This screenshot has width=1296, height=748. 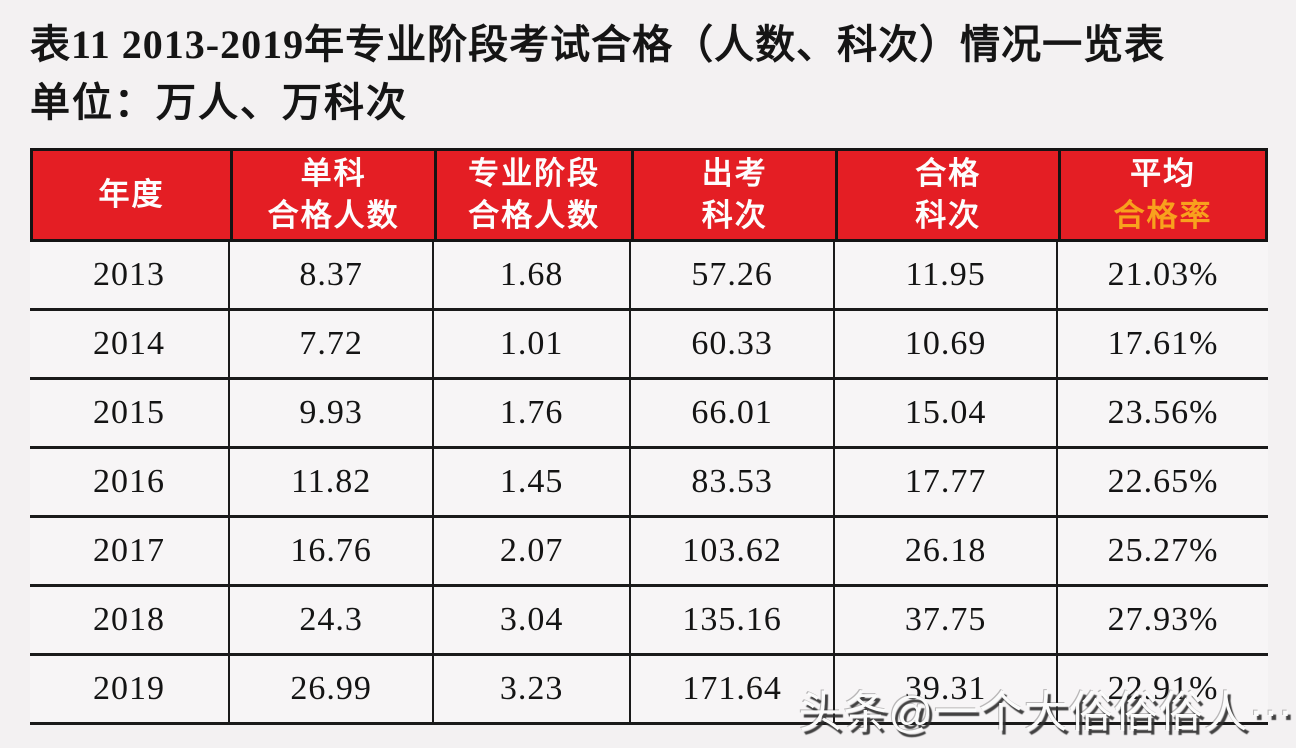 I want to click on value-cell: 17.61%, so click(x=1162, y=344).